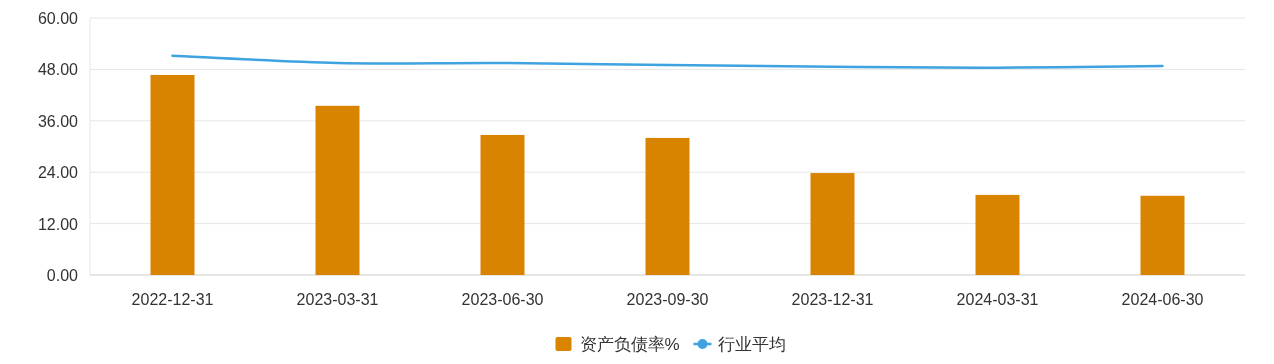 This screenshot has width=1274, height=364. Describe the element at coordinates (58, 173) in the screenshot. I see `y-tick-label: 24.00` at that location.